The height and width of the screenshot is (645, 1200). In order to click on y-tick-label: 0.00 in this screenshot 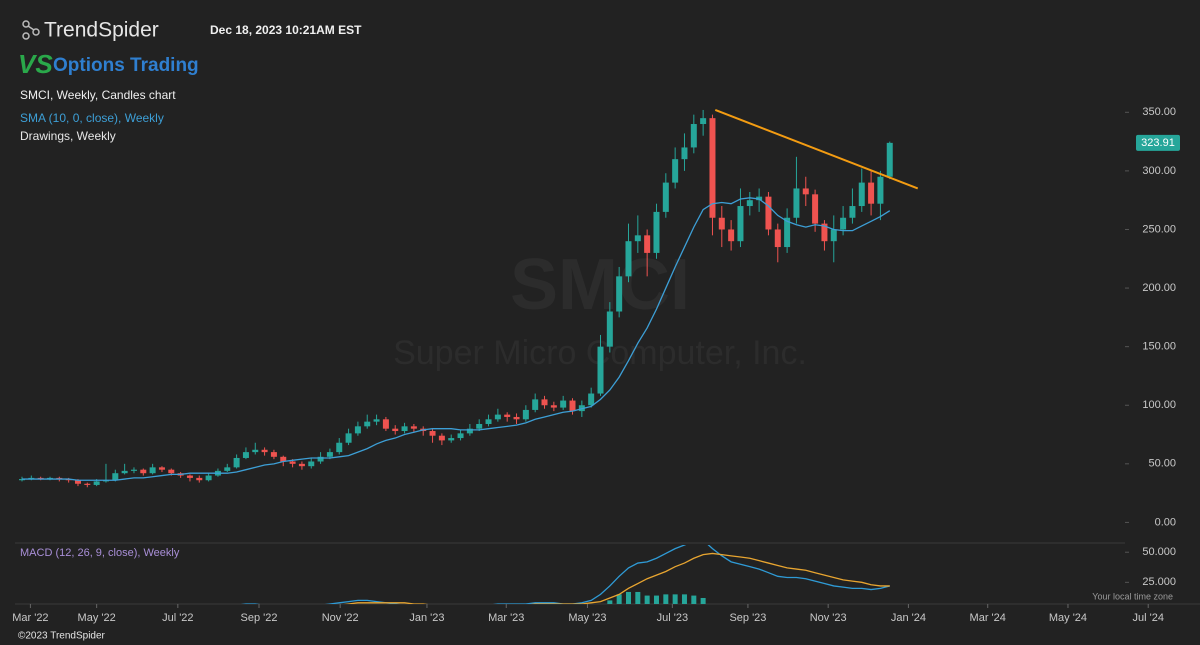, I will do `click(1165, 522)`.